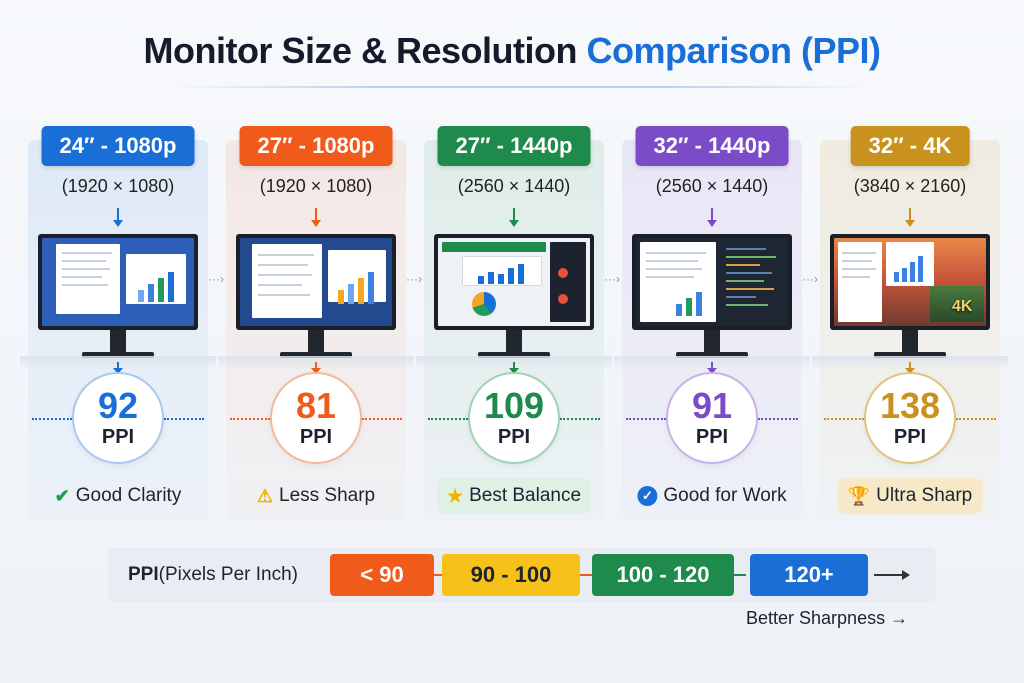 The height and width of the screenshot is (683, 1024). What do you see at coordinates (327, 495) in the screenshot?
I see `verdict-text: Less Sharp` at bounding box center [327, 495].